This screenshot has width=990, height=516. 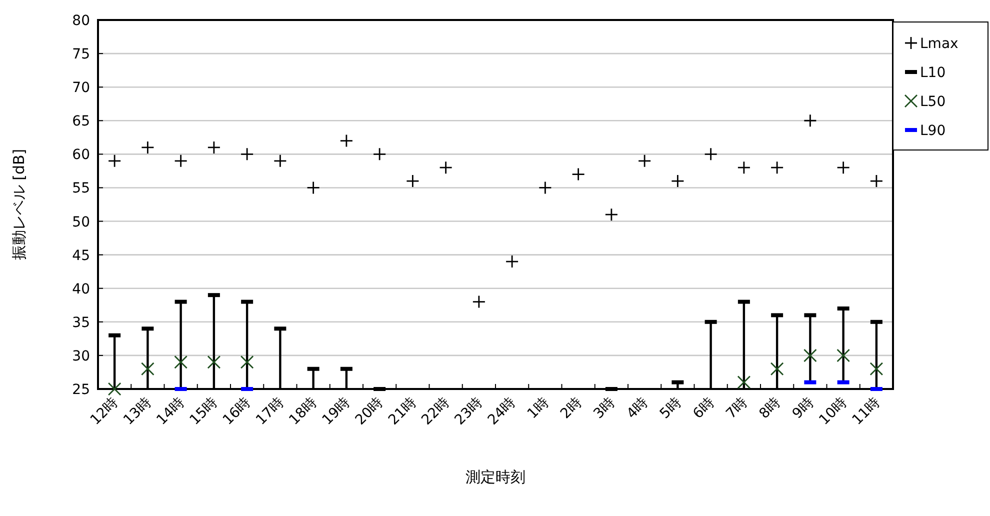 What do you see at coordinates (933, 73) in the screenshot?
I see `legend-label: L10` at bounding box center [933, 73].